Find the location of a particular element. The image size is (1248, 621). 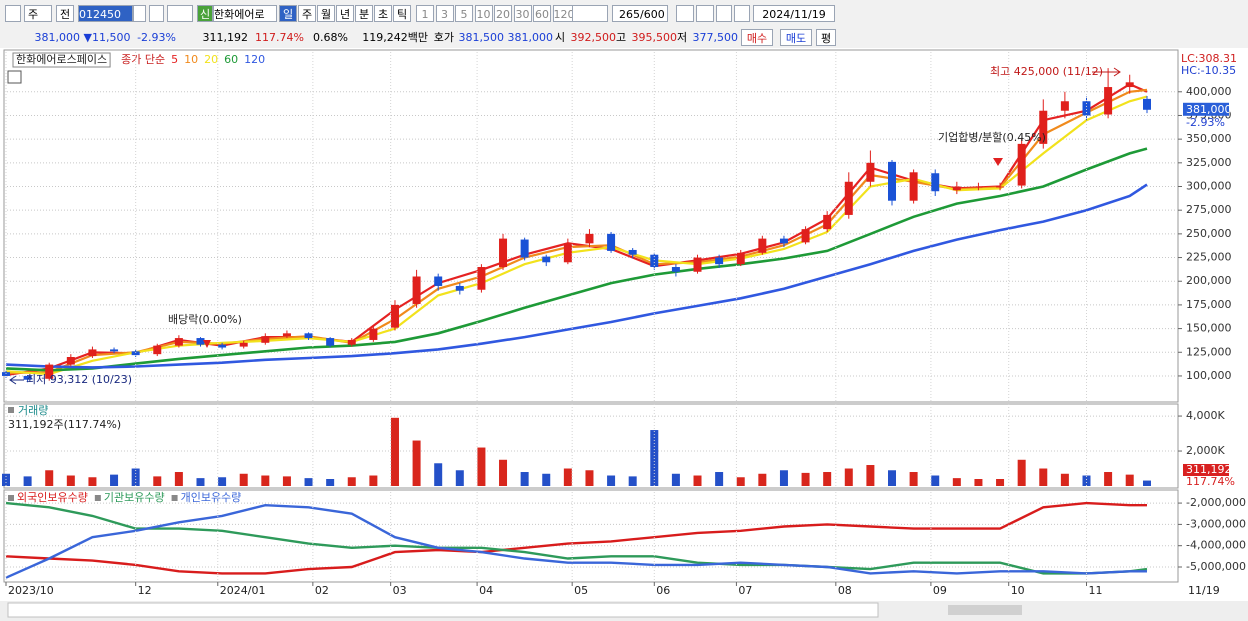

price: 381,000 ▼ is located at coordinates (63, 37).